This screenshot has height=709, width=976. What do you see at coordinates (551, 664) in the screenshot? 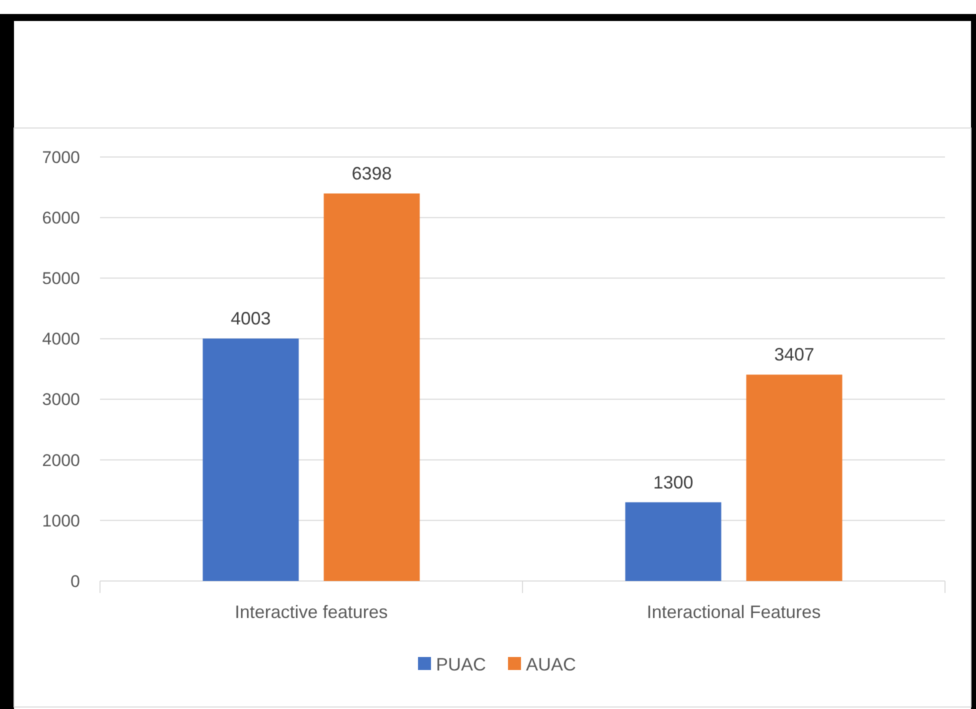
I see `legend-label: AUAC` at bounding box center [551, 664].